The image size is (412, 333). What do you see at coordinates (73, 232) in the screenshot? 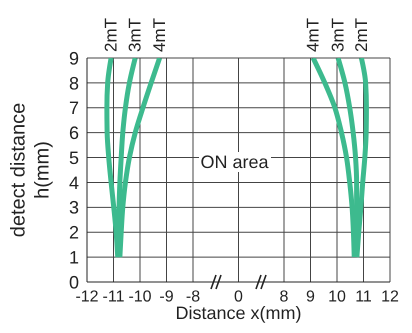
I see `y-tick-label: 2` at bounding box center [73, 232].